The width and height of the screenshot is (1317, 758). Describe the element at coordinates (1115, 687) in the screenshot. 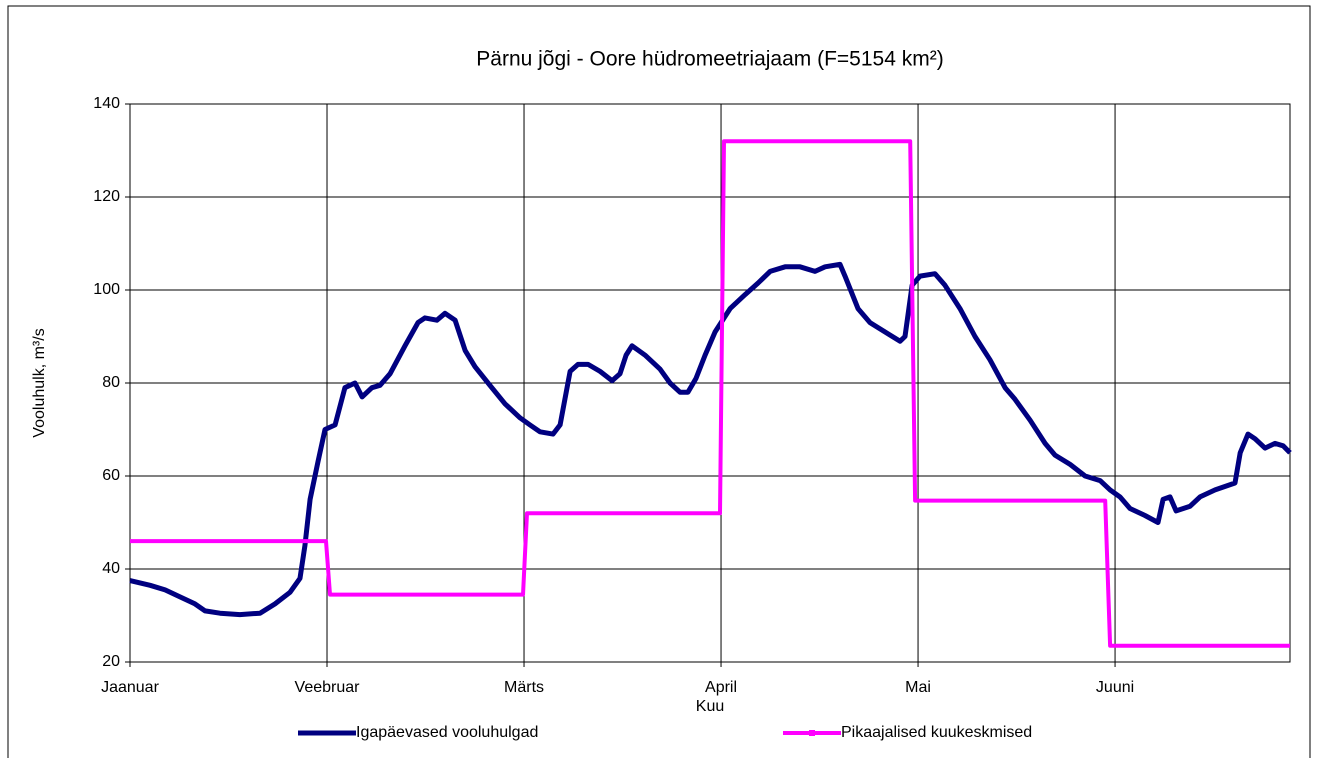

I see `x-tick-label: Juuni` at that location.